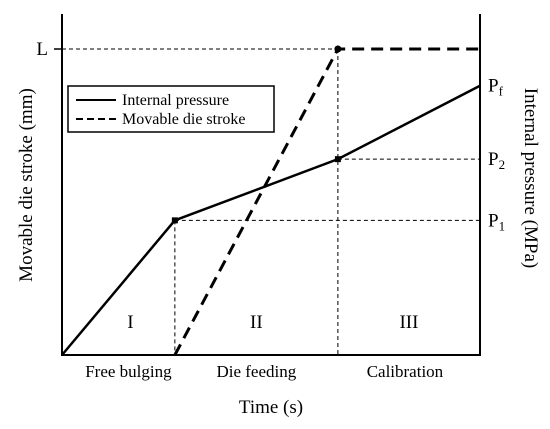 The width and height of the screenshot is (550, 429). Describe the element at coordinates (128, 371) in the screenshot. I see `stage-name-1: Free bulging` at that location.